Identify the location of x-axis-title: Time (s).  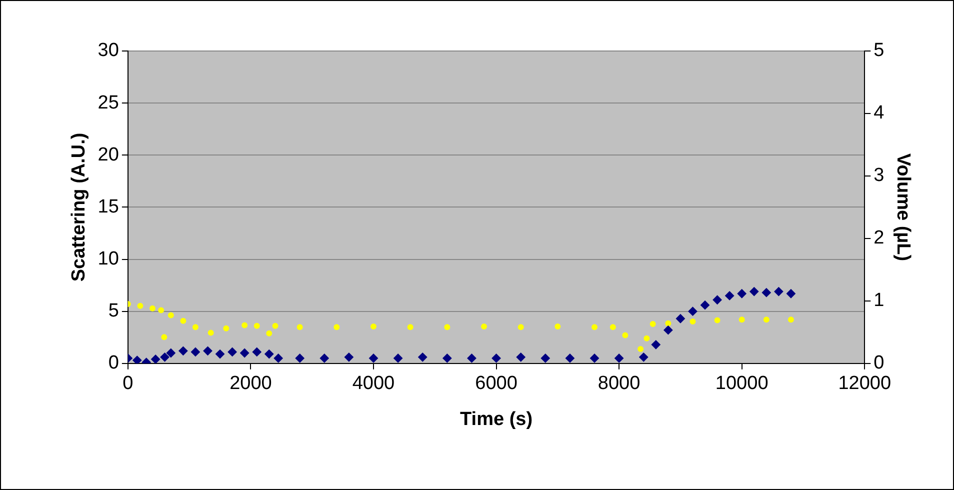
(496, 419).